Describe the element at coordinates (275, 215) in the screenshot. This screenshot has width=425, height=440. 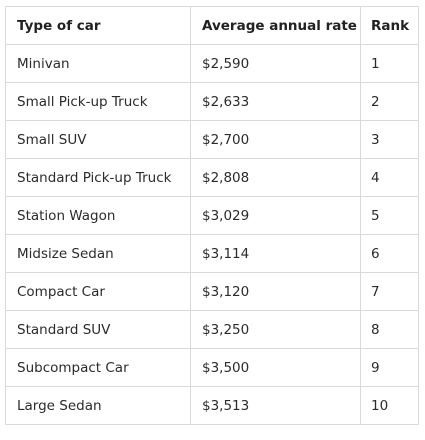
I see `rate-cell: $3,029` at that location.